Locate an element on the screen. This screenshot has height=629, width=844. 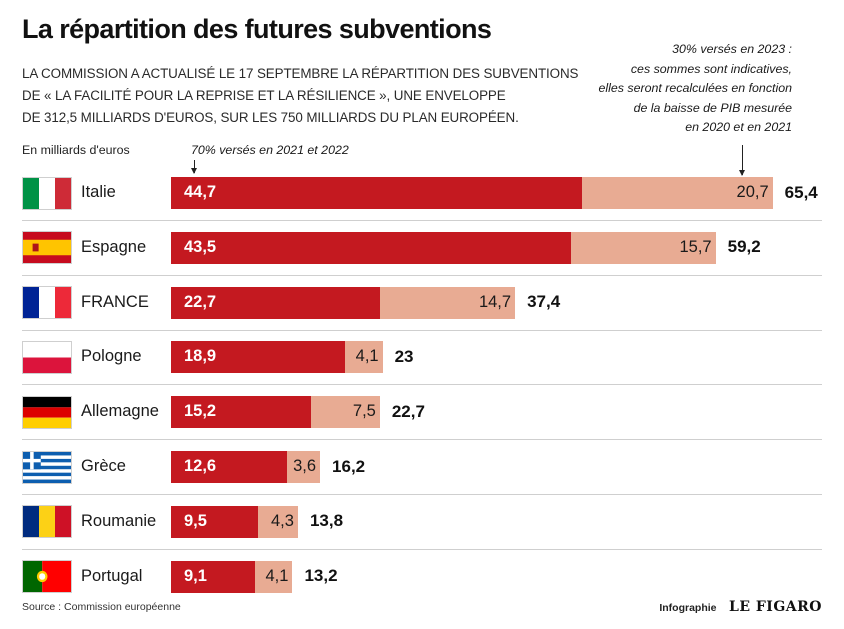
annotation-line-2: ces sommes sont indicatives, is located at coordinates (711, 68).